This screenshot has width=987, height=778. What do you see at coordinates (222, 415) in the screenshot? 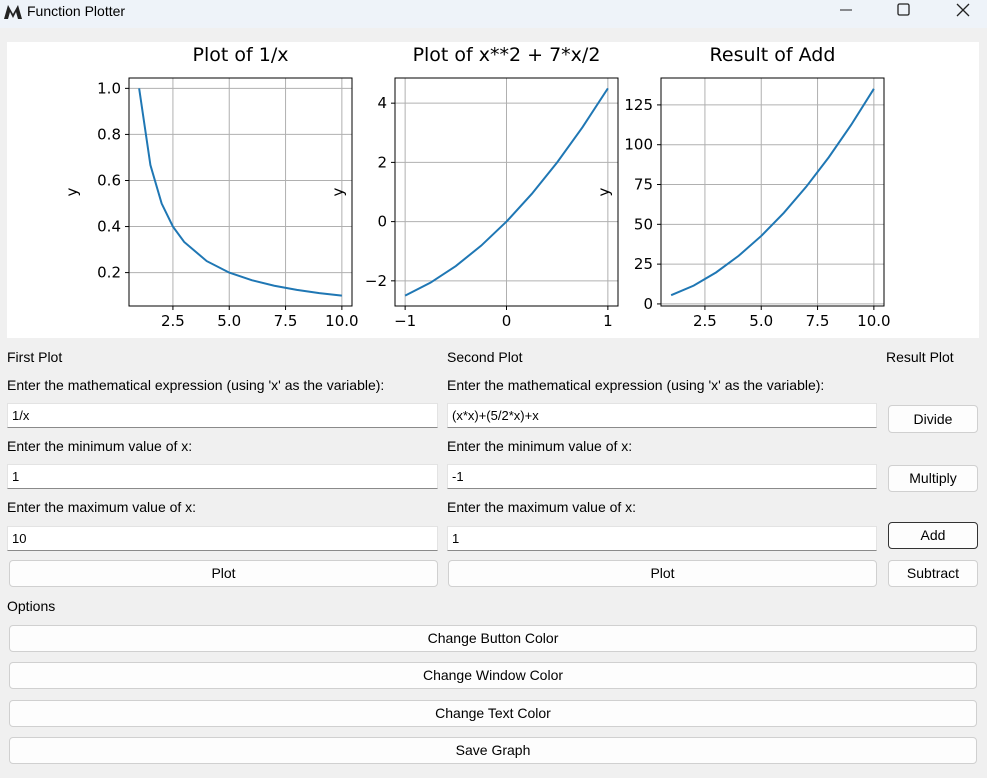
I see `expression-input: 1/x` at bounding box center [222, 415].